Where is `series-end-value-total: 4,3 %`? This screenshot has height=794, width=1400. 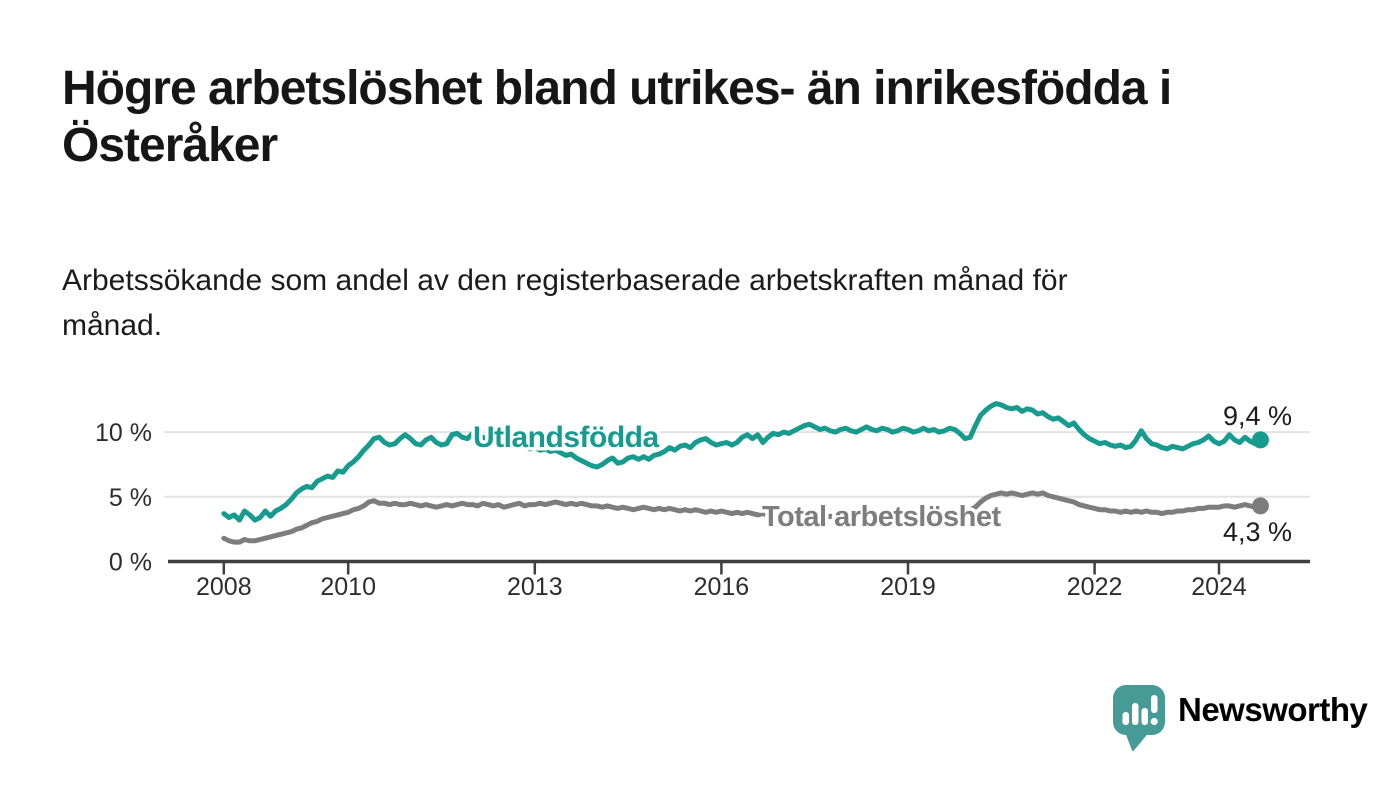 series-end-value-total: 4,3 % is located at coordinates (1257, 532).